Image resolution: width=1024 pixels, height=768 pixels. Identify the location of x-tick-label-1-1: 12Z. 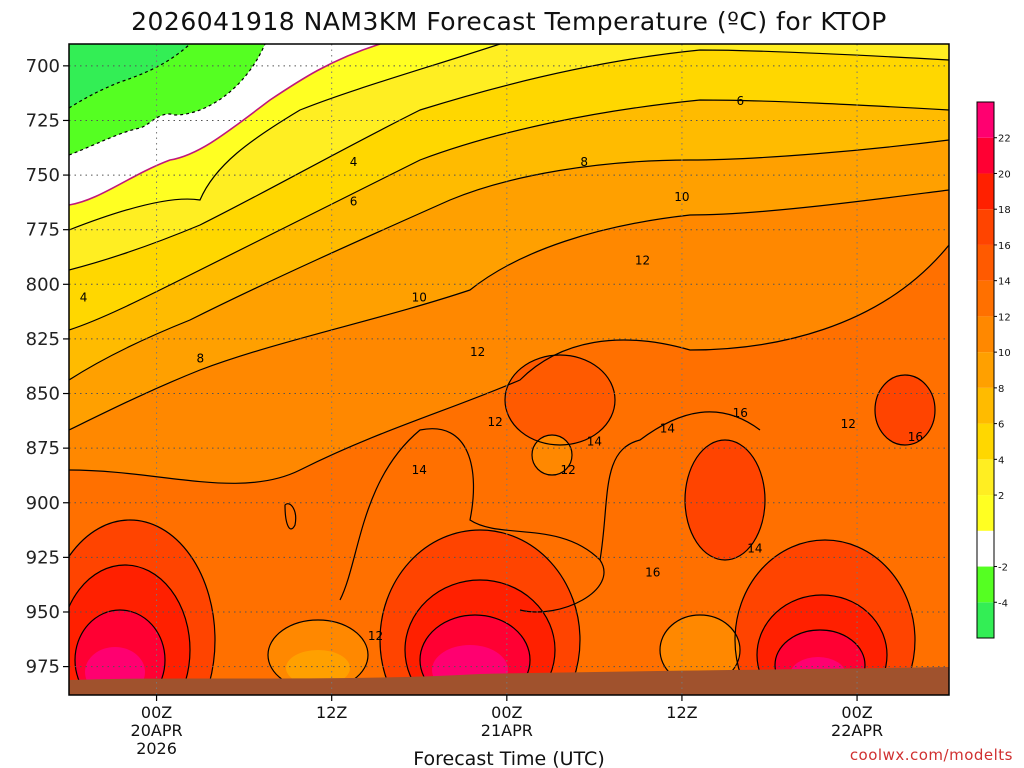
(331, 712).